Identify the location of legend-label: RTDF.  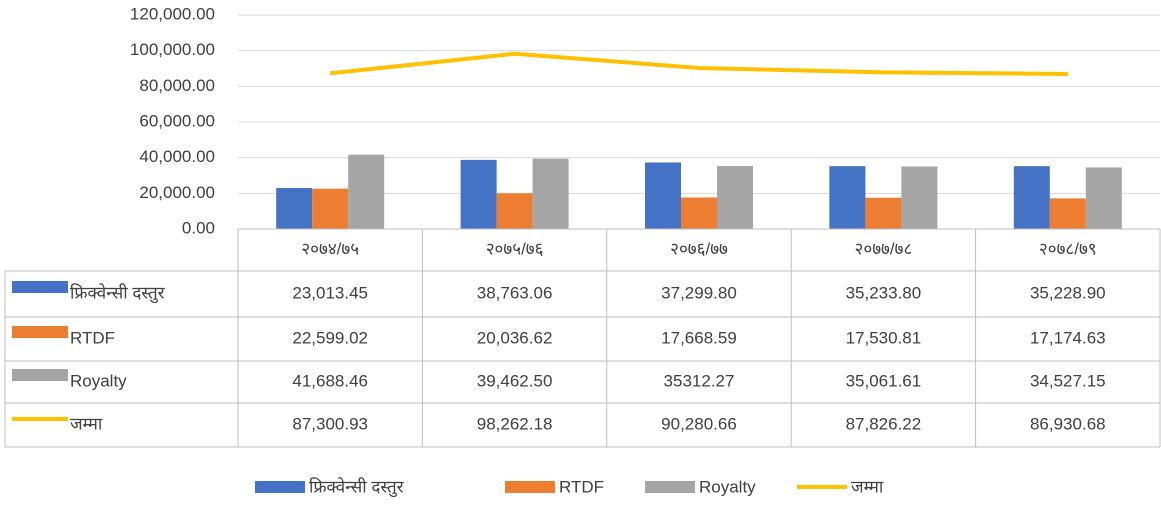
(581, 486).